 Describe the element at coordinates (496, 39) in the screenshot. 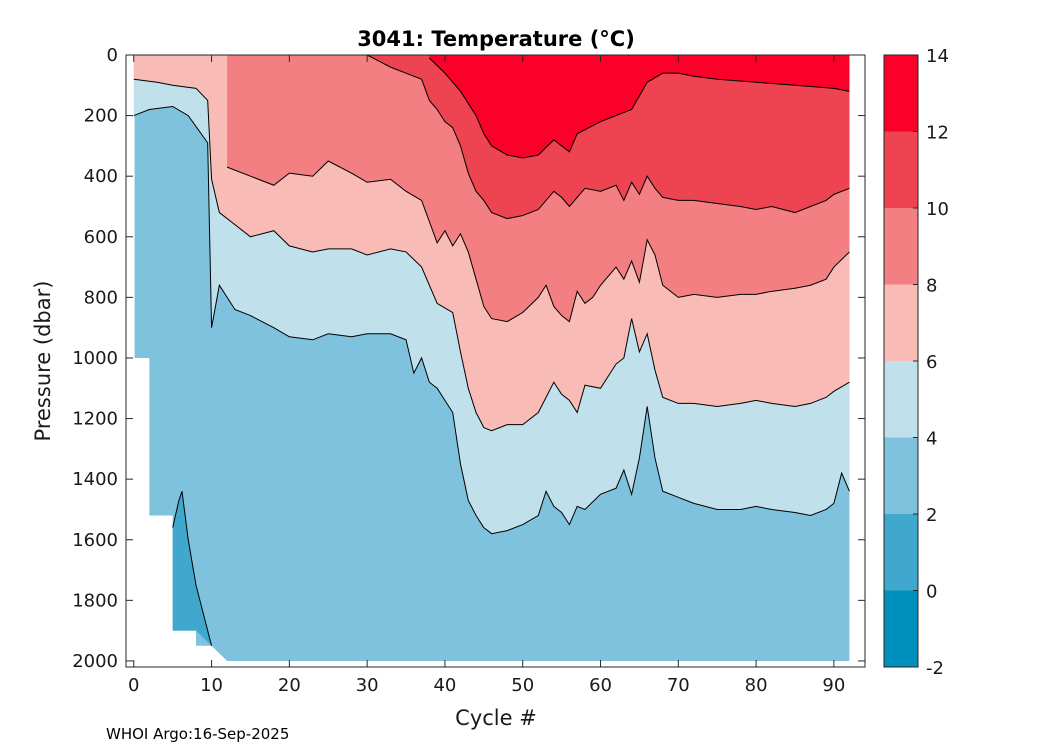

I see `chart-title: 3041: Temperature (°C)` at that location.